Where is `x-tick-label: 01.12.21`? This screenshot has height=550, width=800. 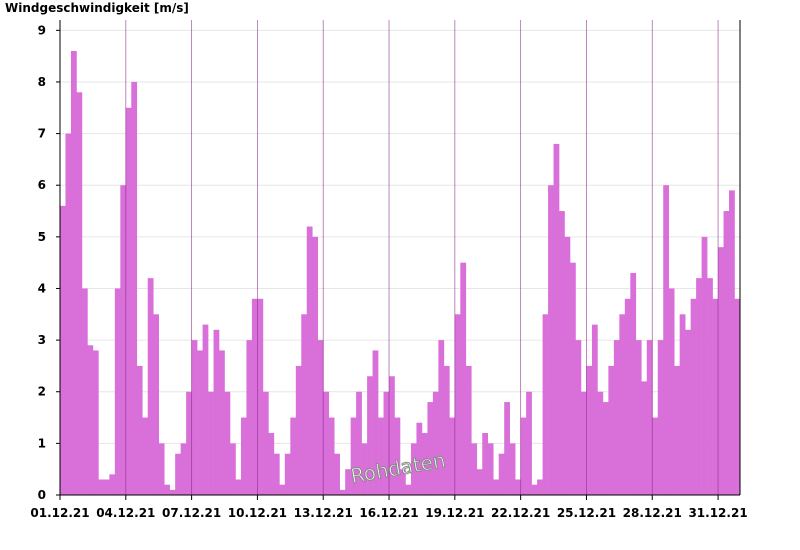 x-tick-label: 01.12.21 is located at coordinates (59, 513).